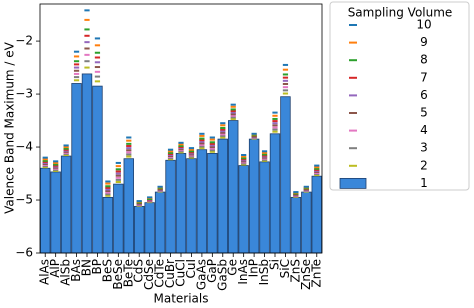 This screenshot has width=474, height=308. What do you see at coordinates (191, 269) in the screenshot?
I see `x-tick-label: CuI` at bounding box center [191, 269].